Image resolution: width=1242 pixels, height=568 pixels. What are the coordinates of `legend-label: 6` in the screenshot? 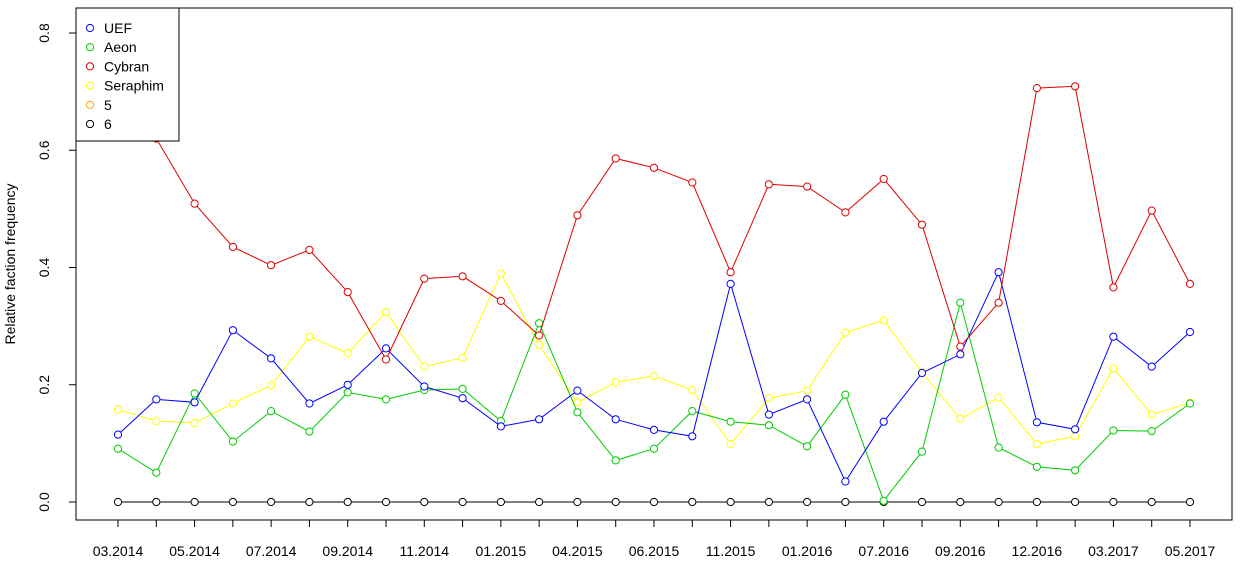 It's located at (108, 124).